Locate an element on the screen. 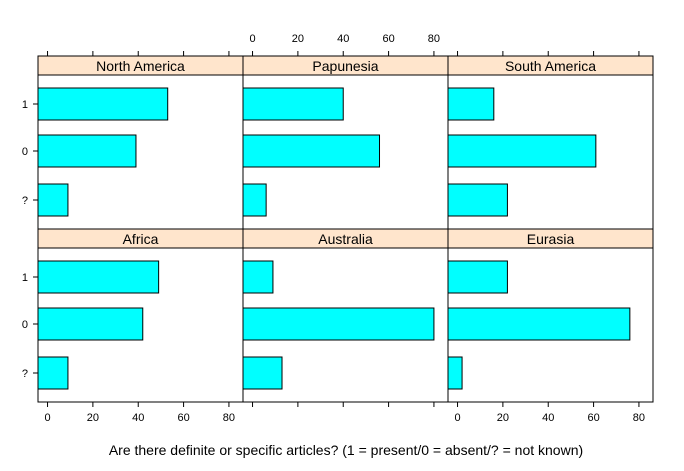 This screenshot has height=471, width=684. panel: North America is located at coordinates (140, 142).